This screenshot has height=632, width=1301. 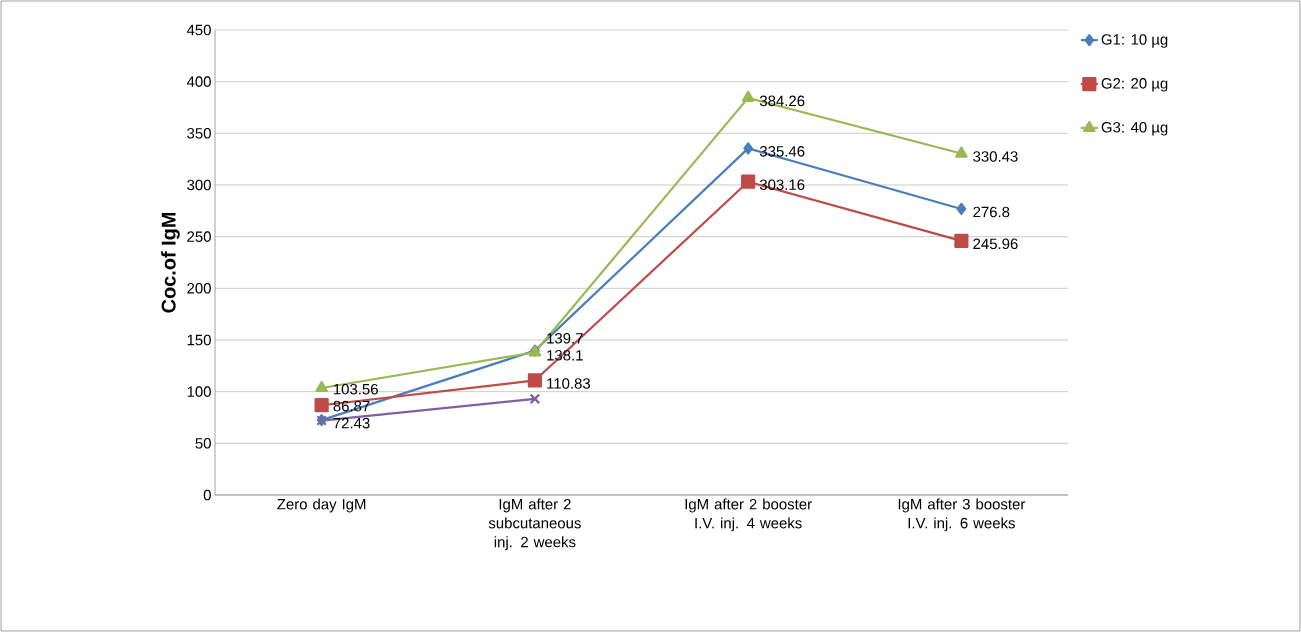 What do you see at coordinates (198, 30) in the screenshot?
I see `y-tick-label: 450` at bounding box center [198, 30].